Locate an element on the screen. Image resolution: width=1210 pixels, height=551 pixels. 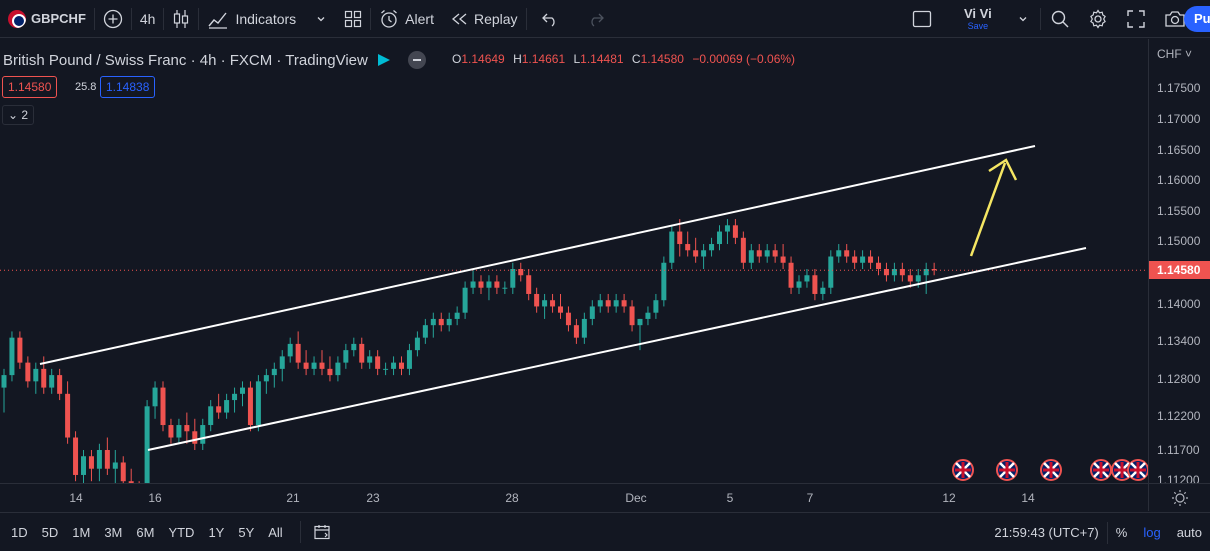
symbol-search: GBPCHF is located at coordinates (47, 19).